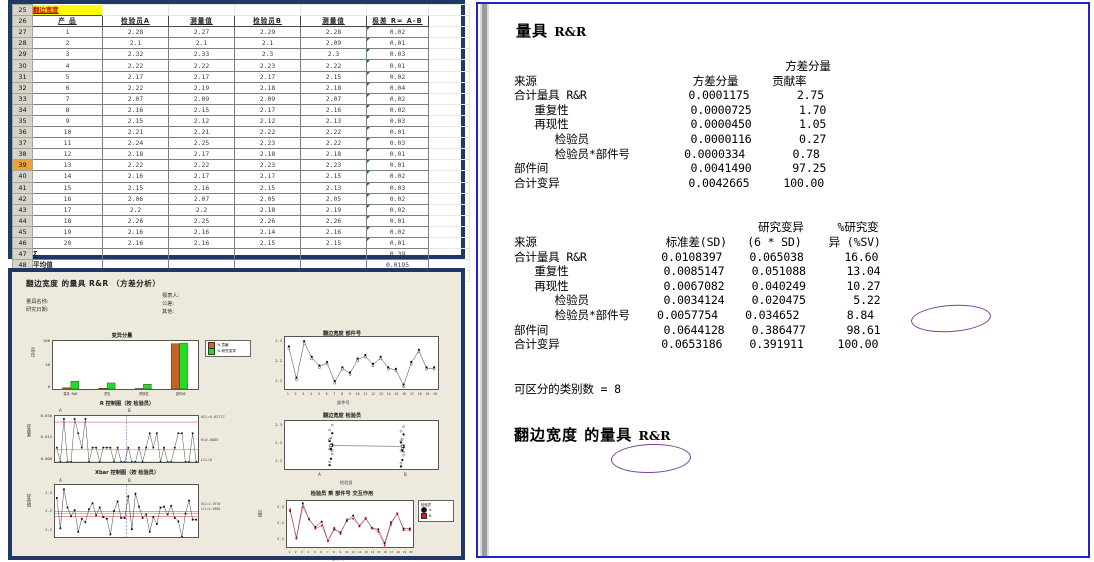 The height and width of the screenshot is (562, 1094). Describe the element at coordinates (361, 363) in the screenshot. I see `bypart-plot-area` at that location.